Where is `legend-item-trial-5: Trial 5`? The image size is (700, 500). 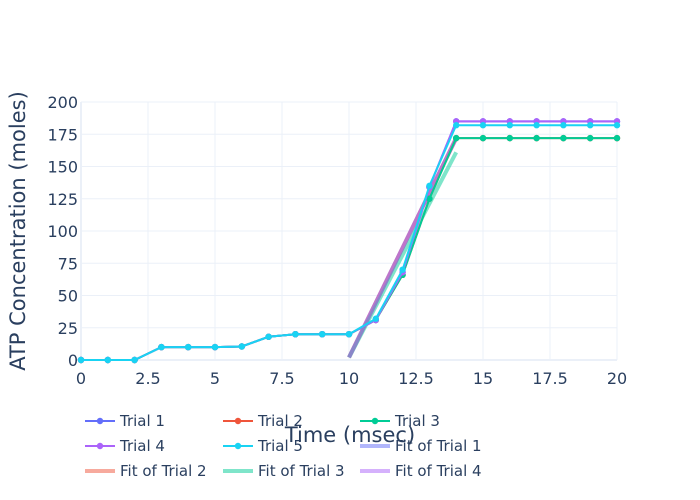
legend-item-trial-5: Trial 5 is located at coordinates (263, 446).